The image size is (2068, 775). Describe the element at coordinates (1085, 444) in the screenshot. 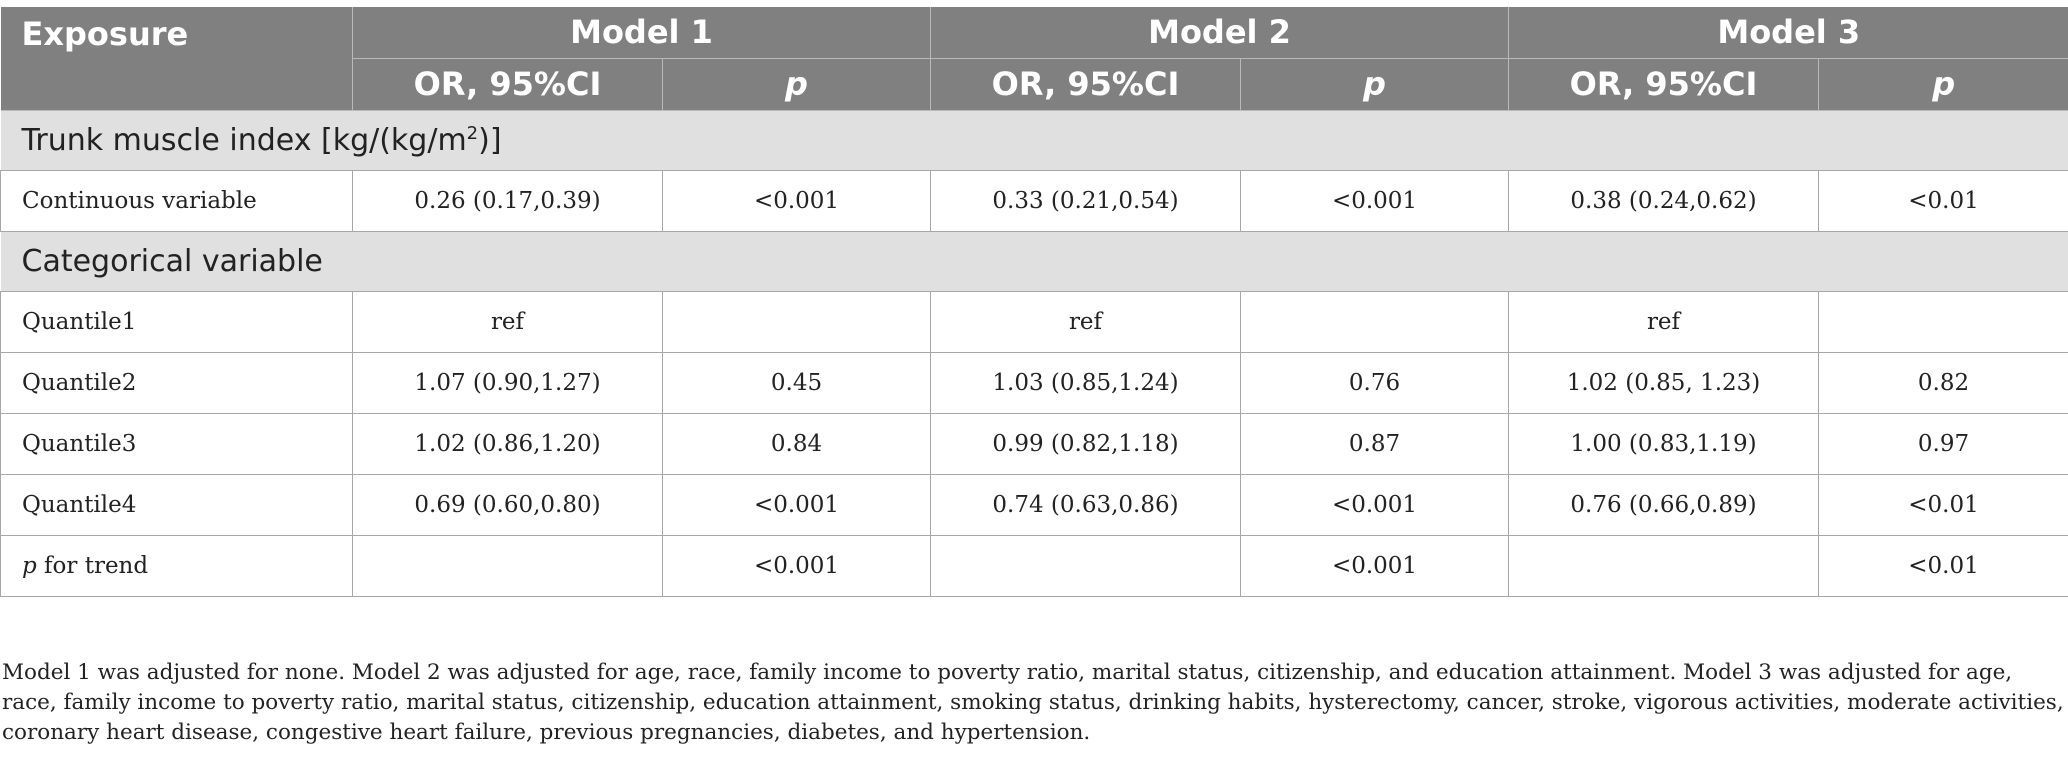

I see `table-cell: 0.99 (0.82,1.18)` at that location.